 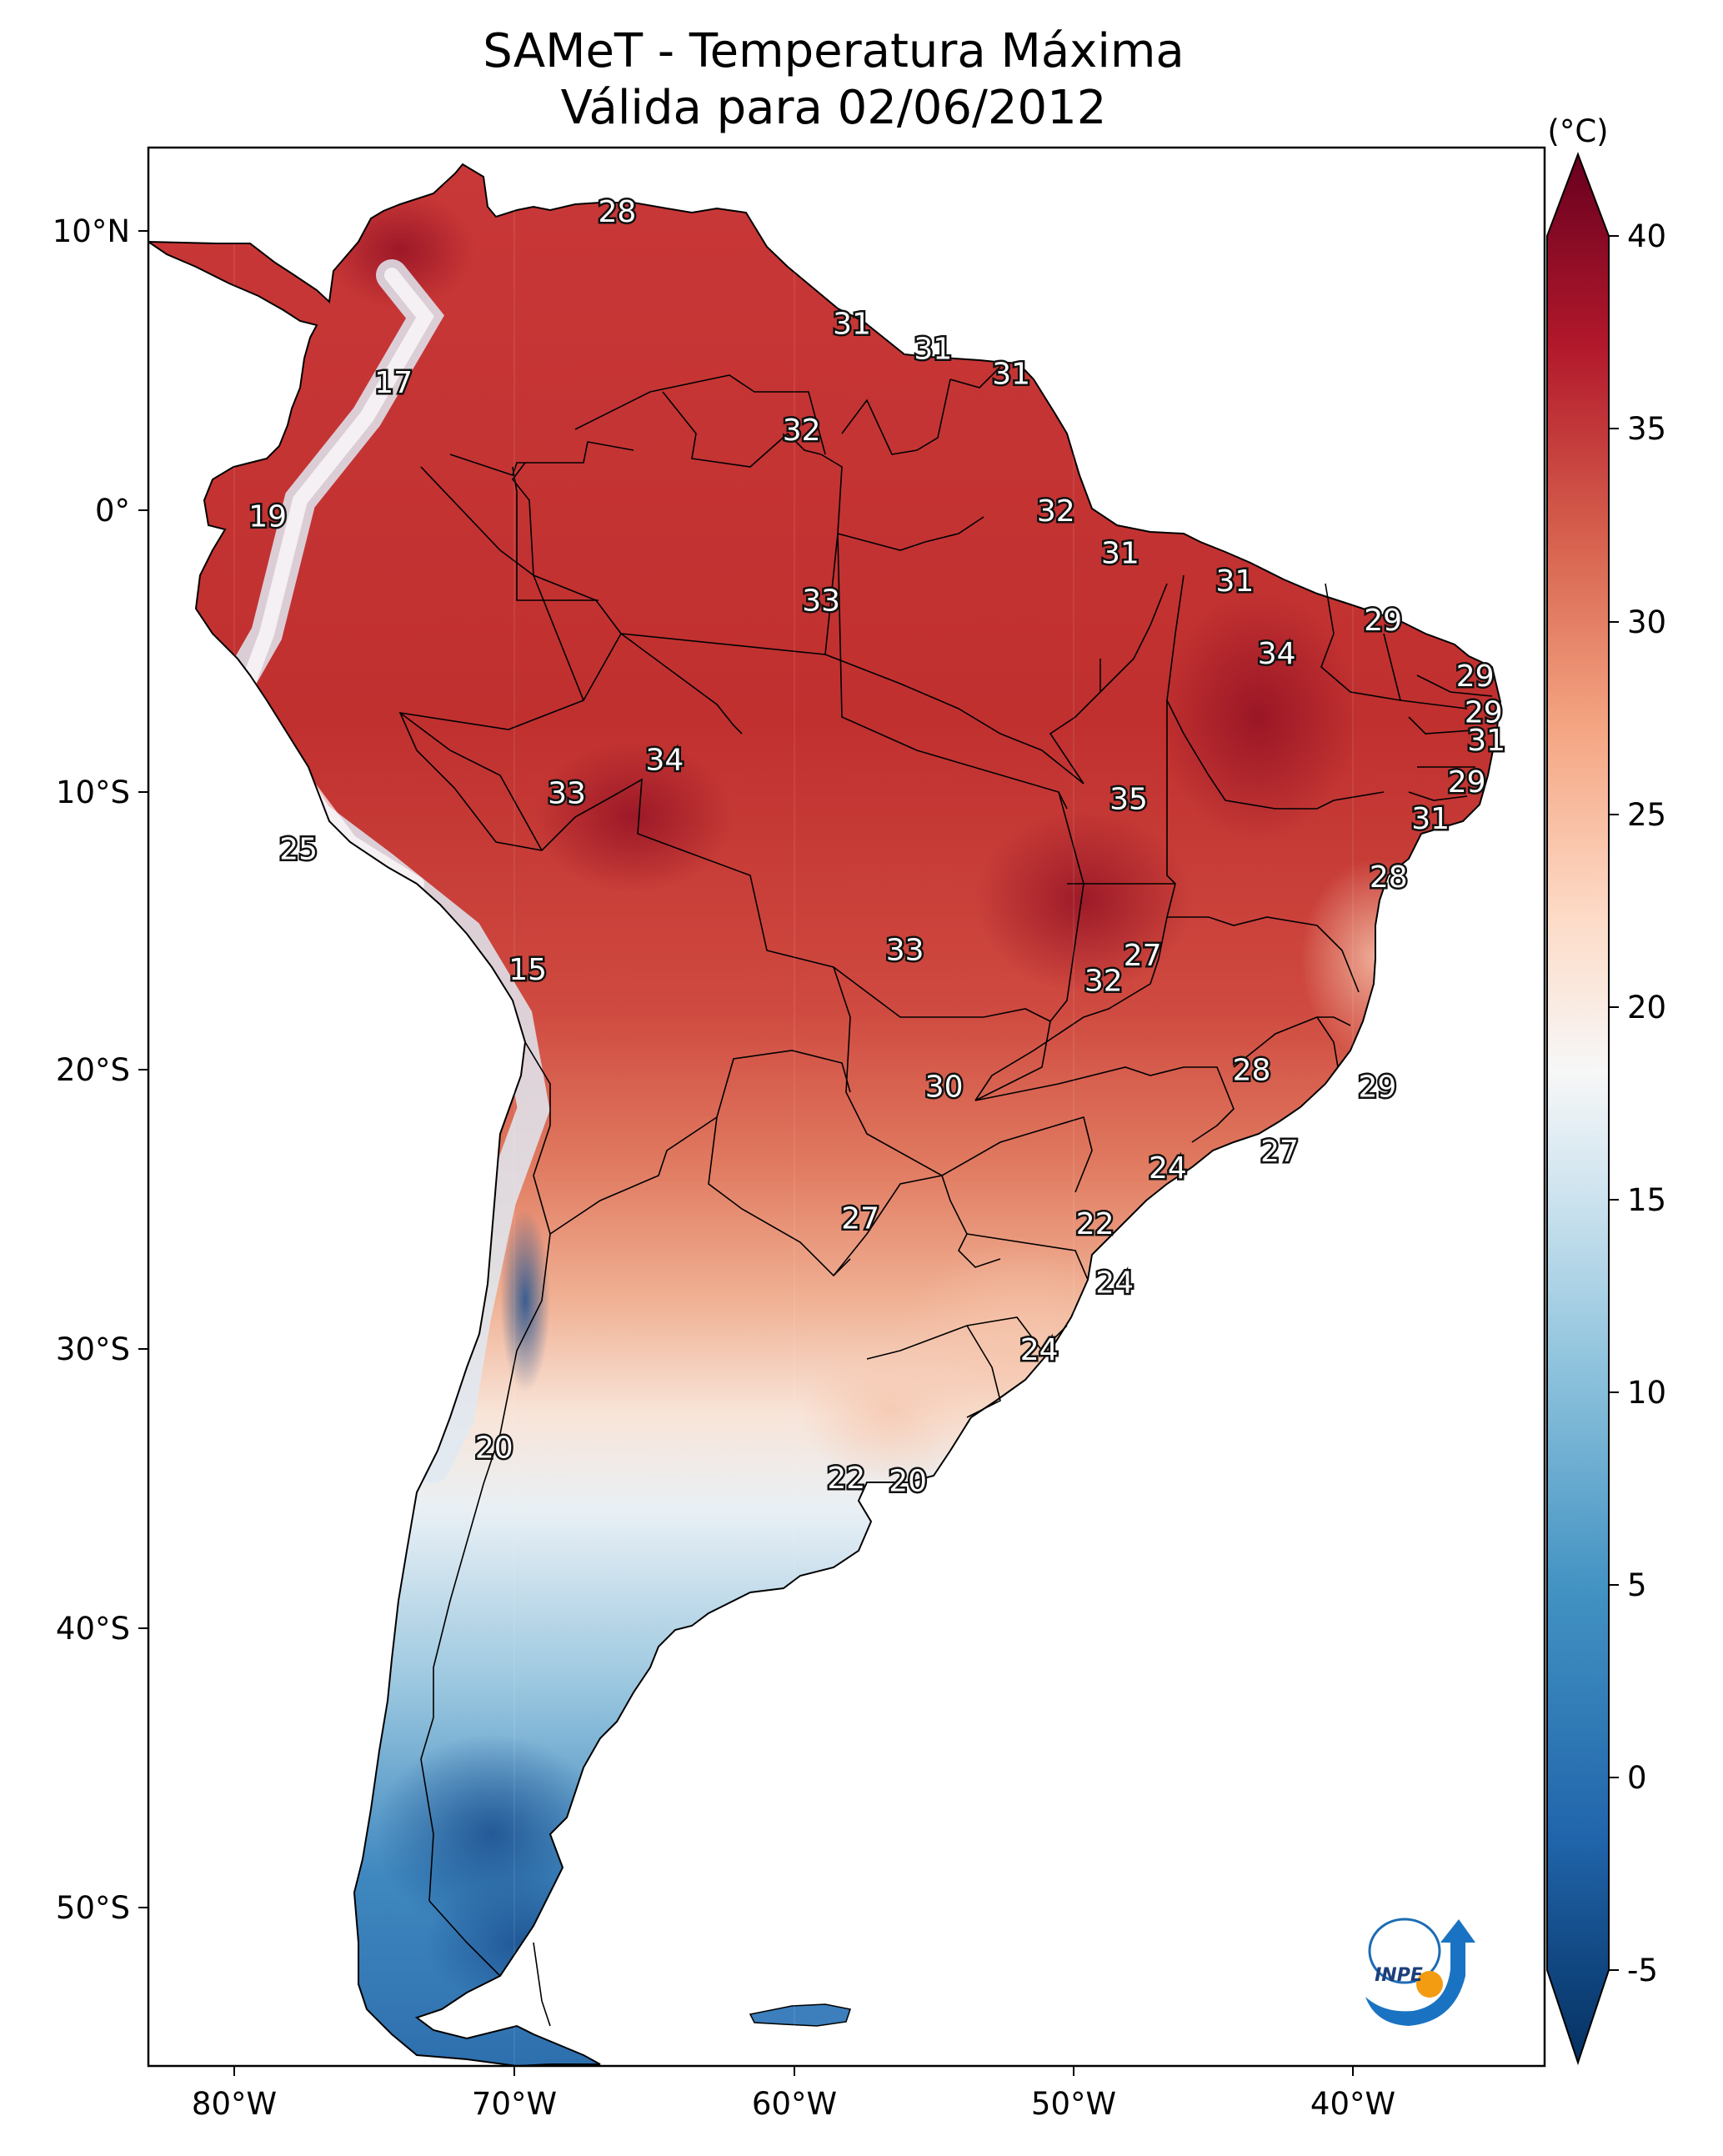 What do you see at coordinates (1646, 429) in the screenshot?
I see `colorbar-tick-label: 35` at bounding box center [1646, 429].